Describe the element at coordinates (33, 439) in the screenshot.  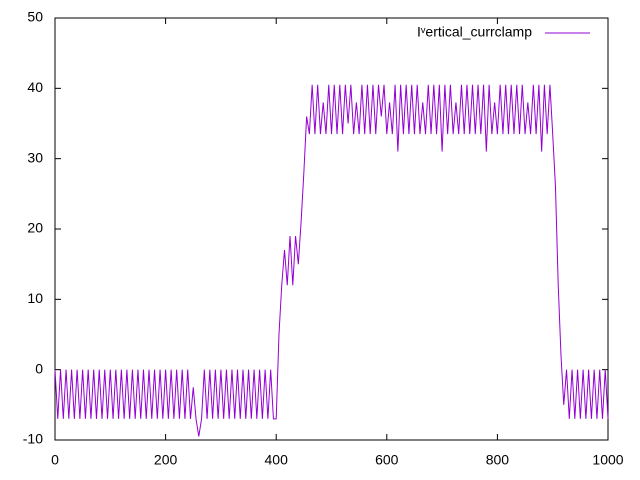
I see `y-tick-label: -10` at that location.